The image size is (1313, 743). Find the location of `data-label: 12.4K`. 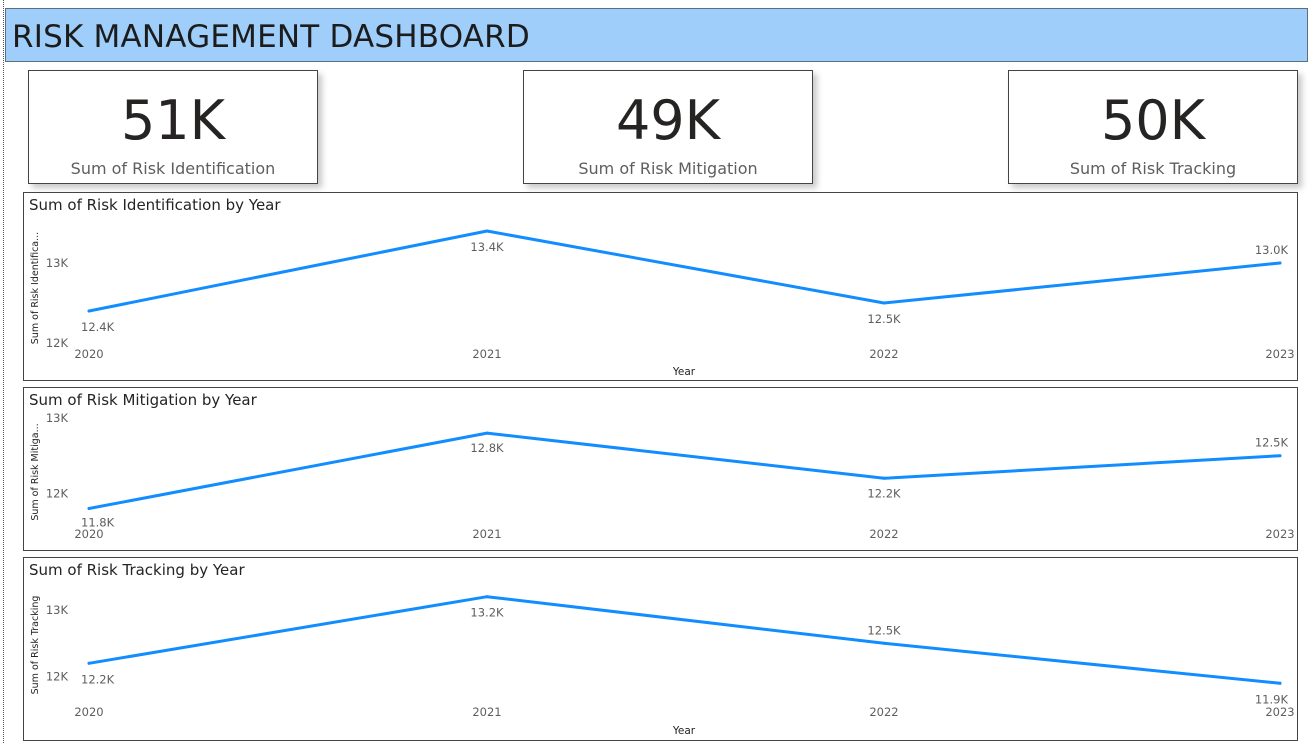

data-label: 12.4K is located at coordinates (98, 327).